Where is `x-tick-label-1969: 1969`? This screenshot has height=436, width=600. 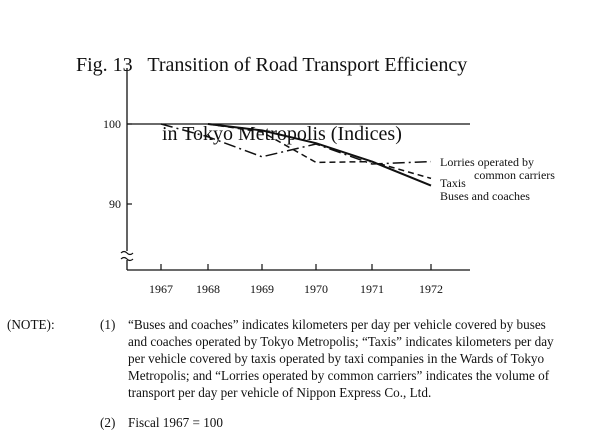
x-tick-label-1969: 1969 is located at coordinates (262, 289).